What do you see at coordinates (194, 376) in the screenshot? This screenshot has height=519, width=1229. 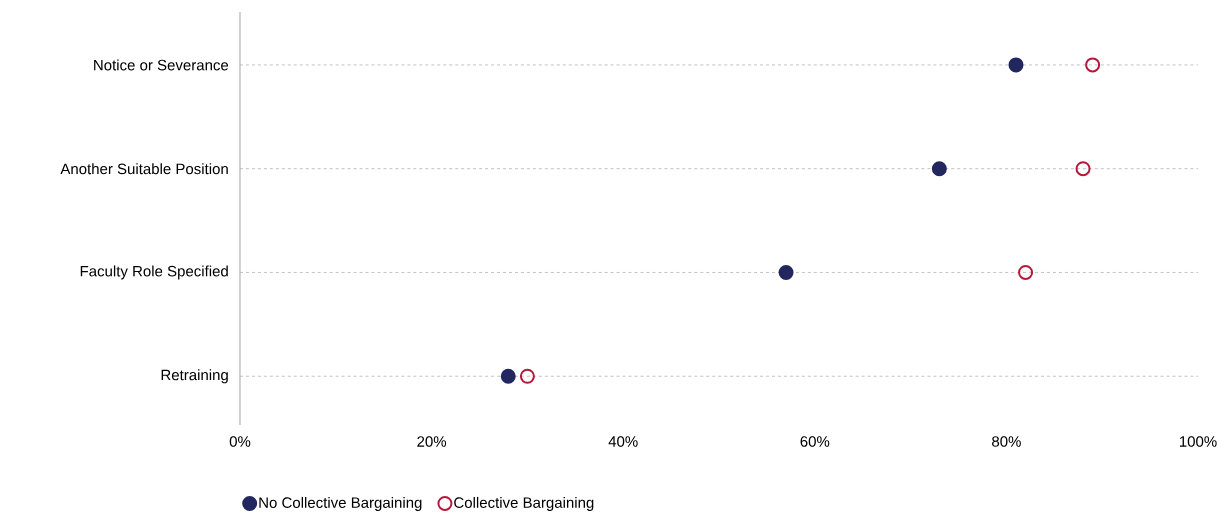 I see `y-tick-label: Retraining` at bounding box center [194, 376].